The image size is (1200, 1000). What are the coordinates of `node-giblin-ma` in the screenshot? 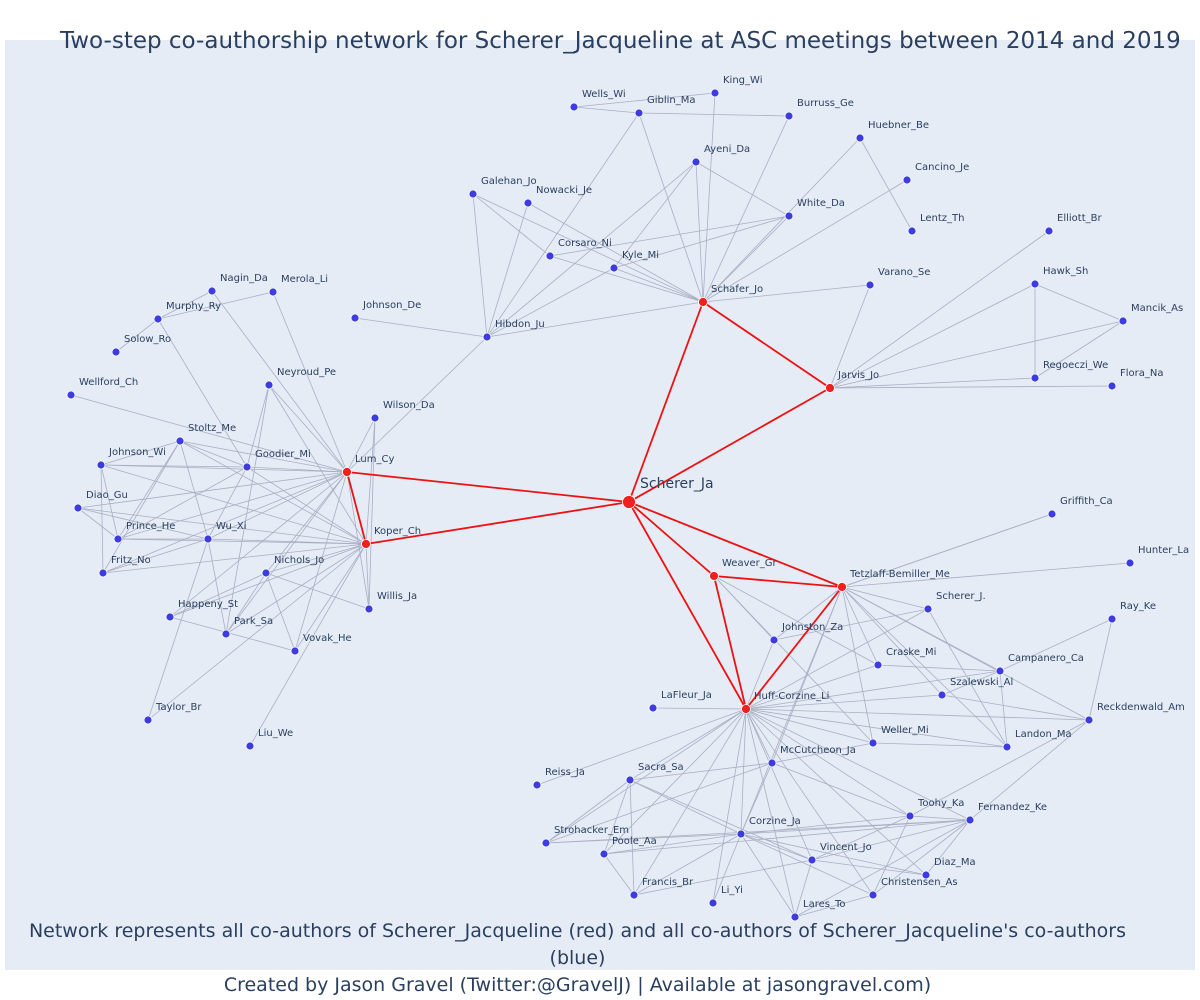 It's located at (639, 113).